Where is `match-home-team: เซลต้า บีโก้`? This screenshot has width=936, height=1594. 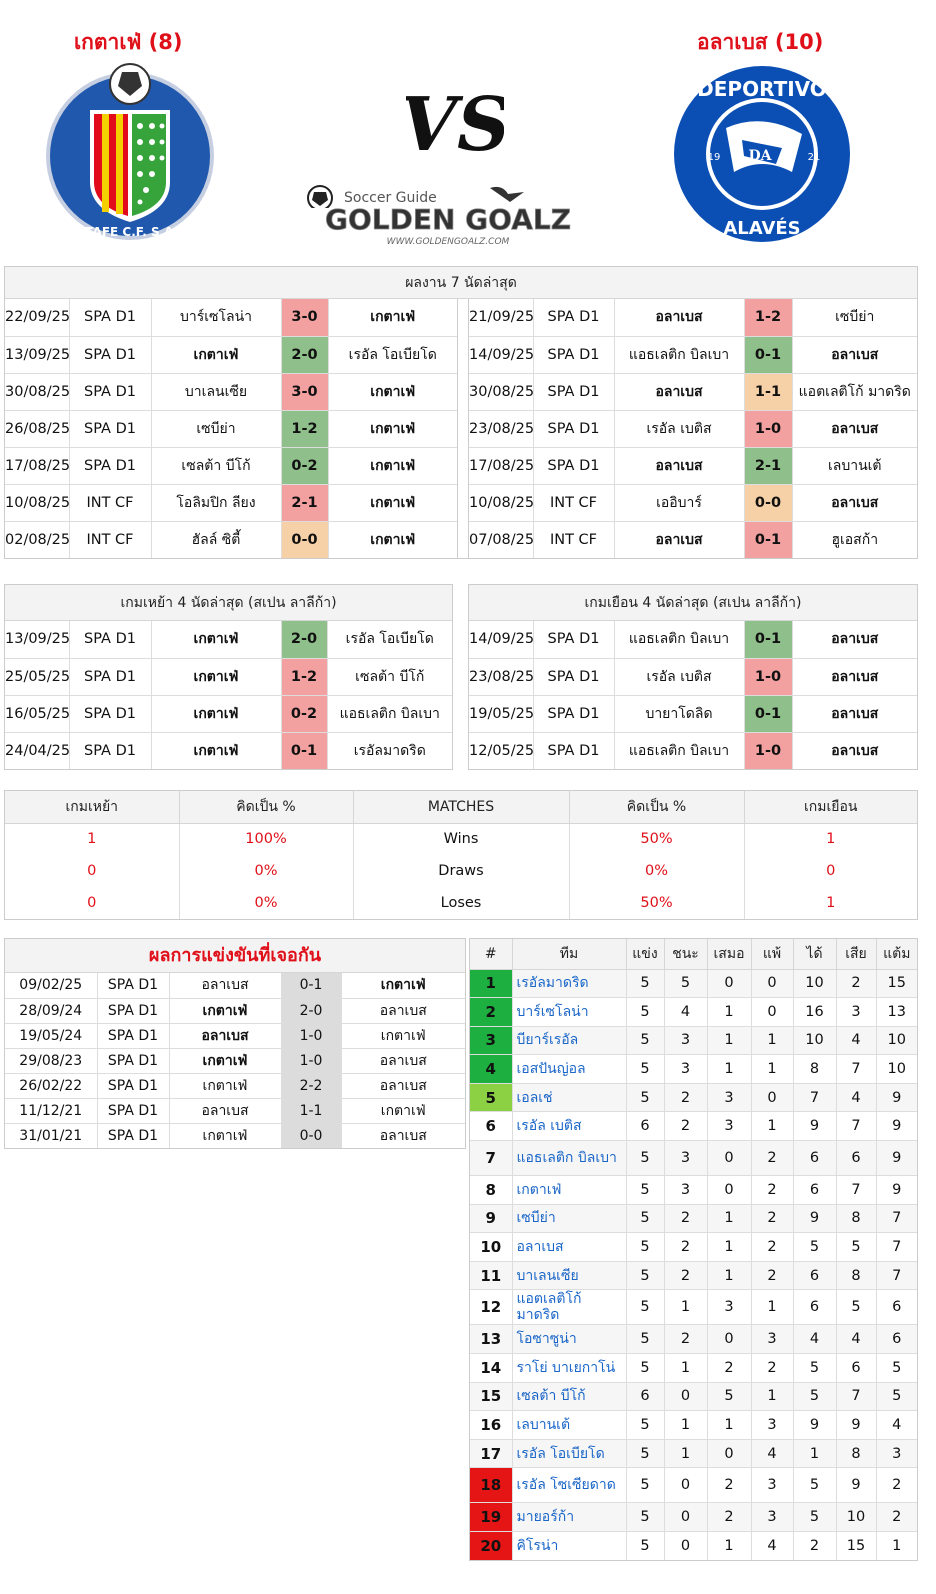 match-home-team: เซลต้า บีโก้ is located at coordinates (216, 466).